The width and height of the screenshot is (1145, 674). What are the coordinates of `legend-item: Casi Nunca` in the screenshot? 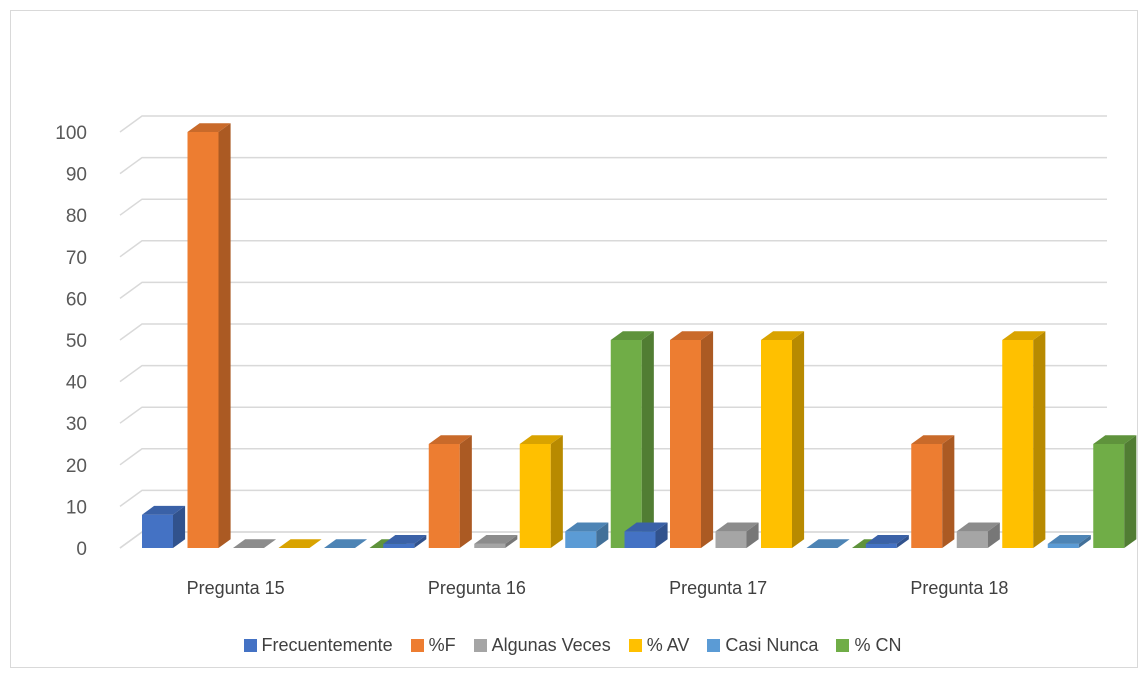 It's located at (762, 645).